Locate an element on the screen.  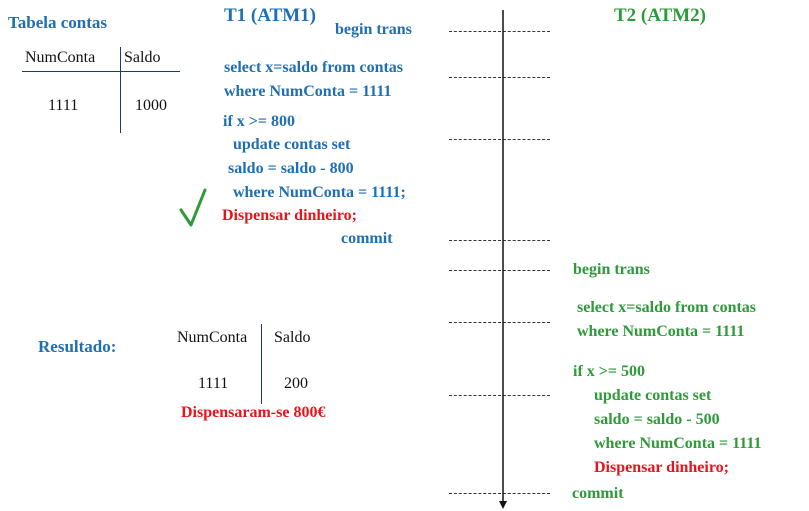
table-before-header-numconta: NumConta is located at coordinates (60, 57).